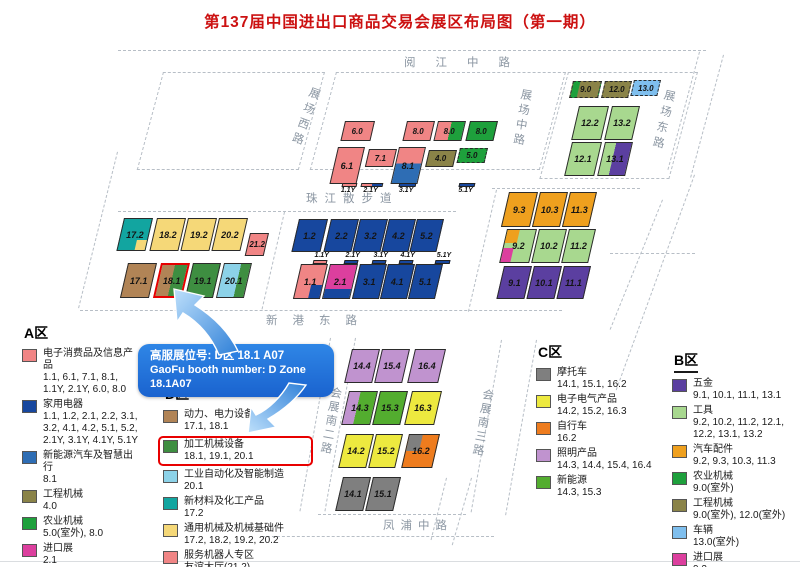 This screenshot has height=567, width=800. I want to click on hall-label: 5.0, so click(472, 155).